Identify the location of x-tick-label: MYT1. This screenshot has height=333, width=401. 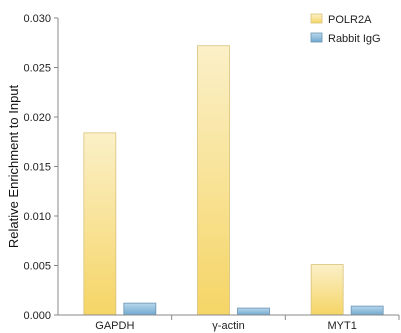
(341, 326).